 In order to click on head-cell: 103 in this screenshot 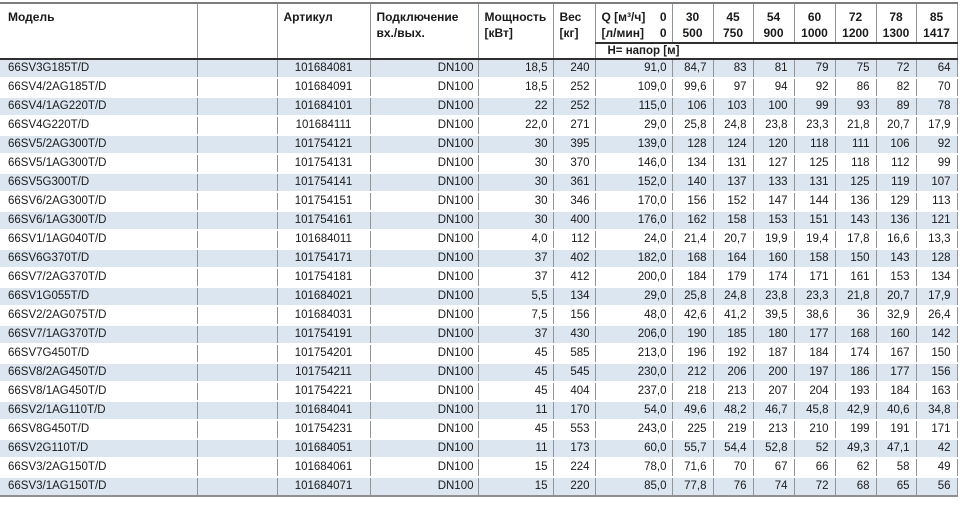, I will do `click(733, 107)`.